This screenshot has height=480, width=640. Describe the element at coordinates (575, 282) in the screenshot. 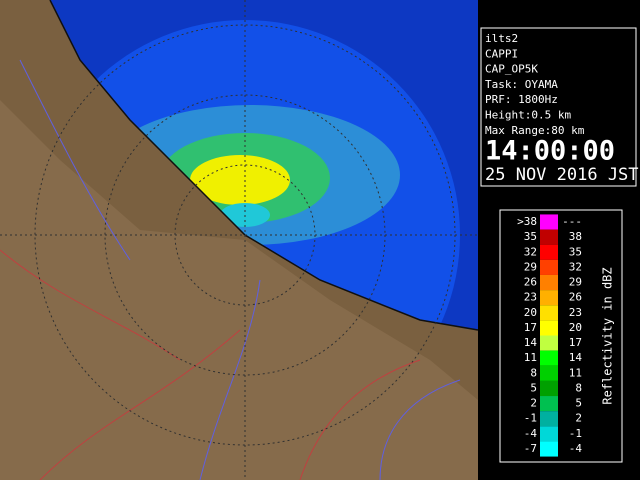

I see `legend-high: 29` at that location.